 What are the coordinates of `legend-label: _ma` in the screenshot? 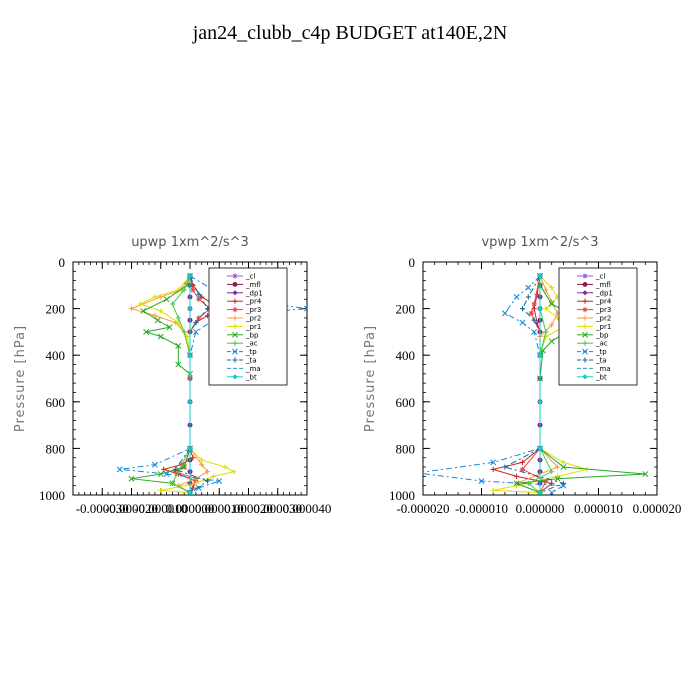 It's located at (603, 369).